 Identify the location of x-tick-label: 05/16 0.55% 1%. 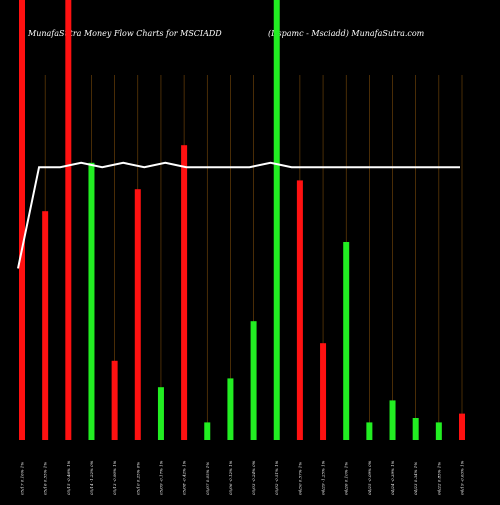
(45, 478).